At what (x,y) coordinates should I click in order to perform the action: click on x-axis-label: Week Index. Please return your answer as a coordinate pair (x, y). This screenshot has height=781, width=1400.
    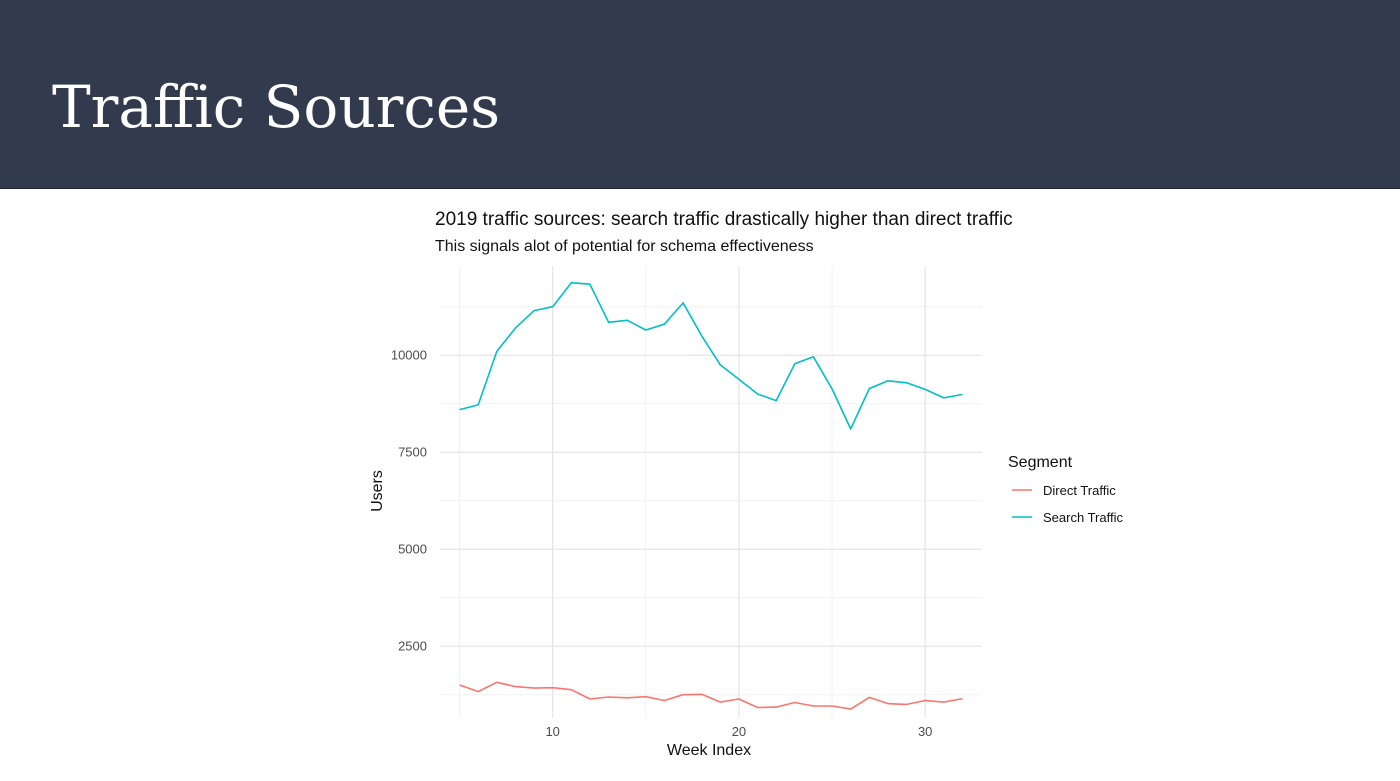
    Looking at the image, I should click on (709, 750).